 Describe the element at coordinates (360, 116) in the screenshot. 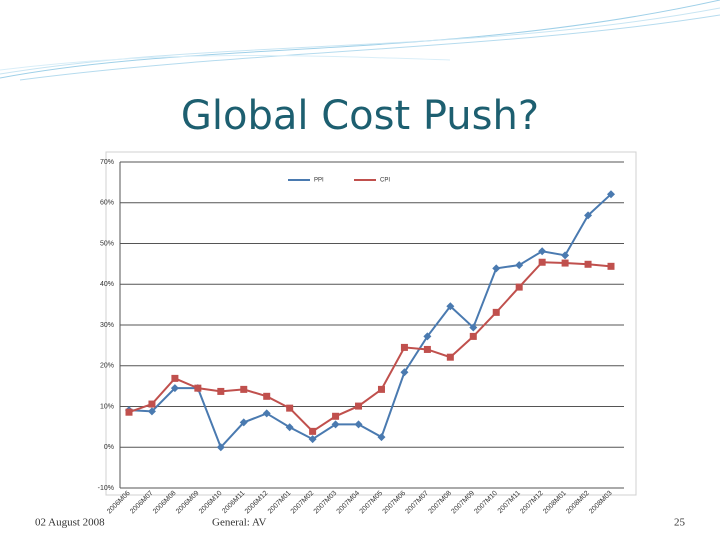

I see `slide-title: Global Cost Push?` at that location.